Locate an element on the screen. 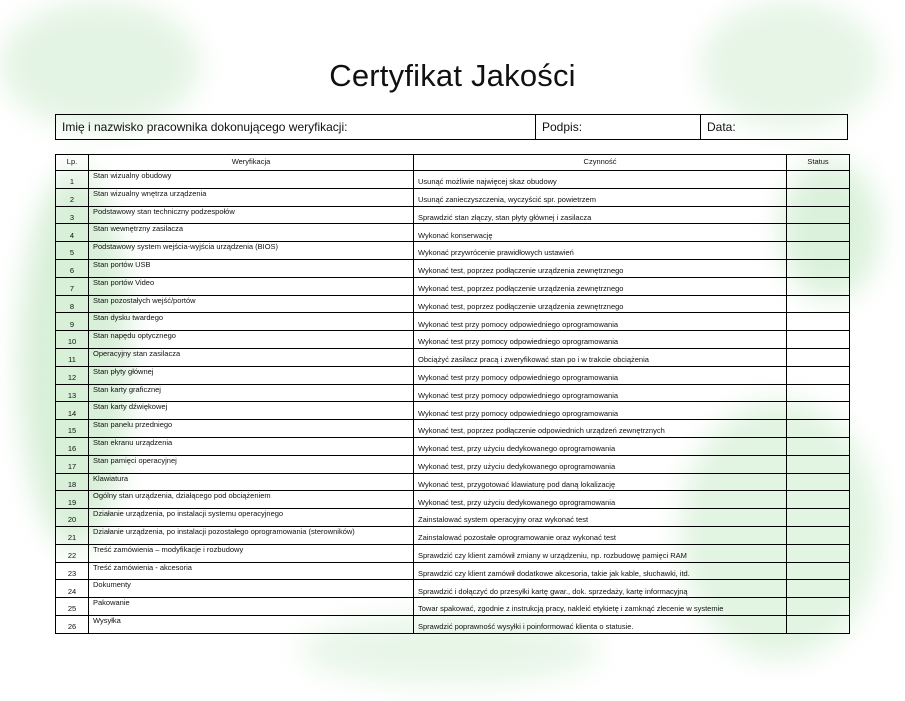  row-number: 18 is located at coordinates (72, 482).